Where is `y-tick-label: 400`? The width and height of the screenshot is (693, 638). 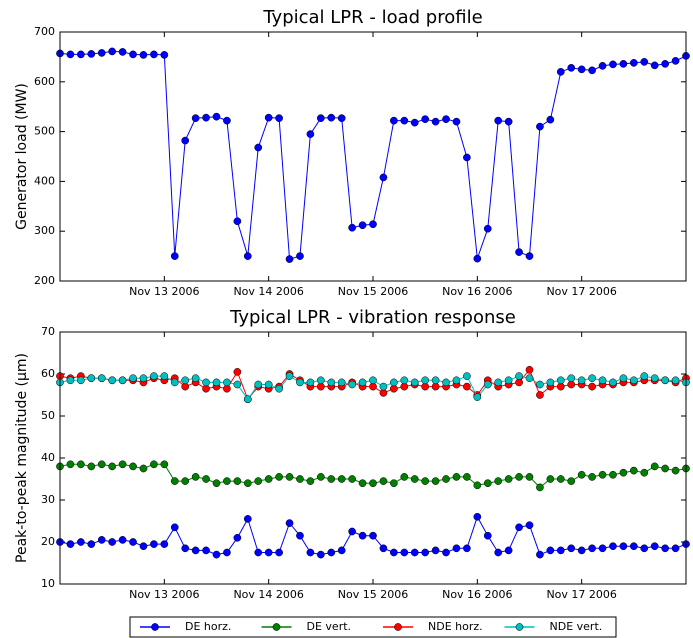 y-tick-label: 400 is located at coordinates (44, 180).